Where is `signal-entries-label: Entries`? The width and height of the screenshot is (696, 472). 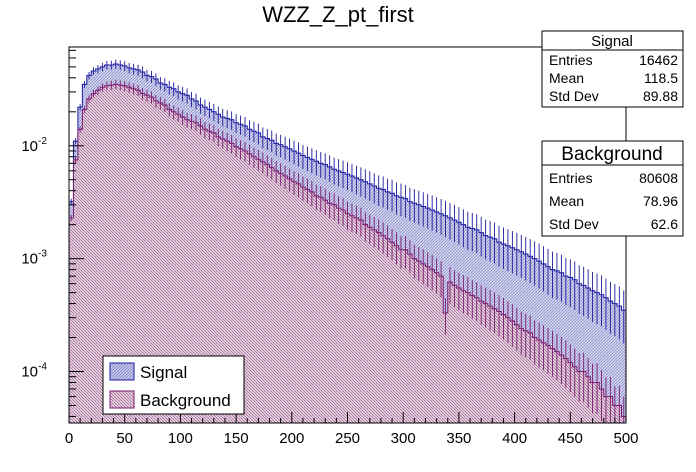
signal-entries-label: Entries is located at coordinates (571, 60).